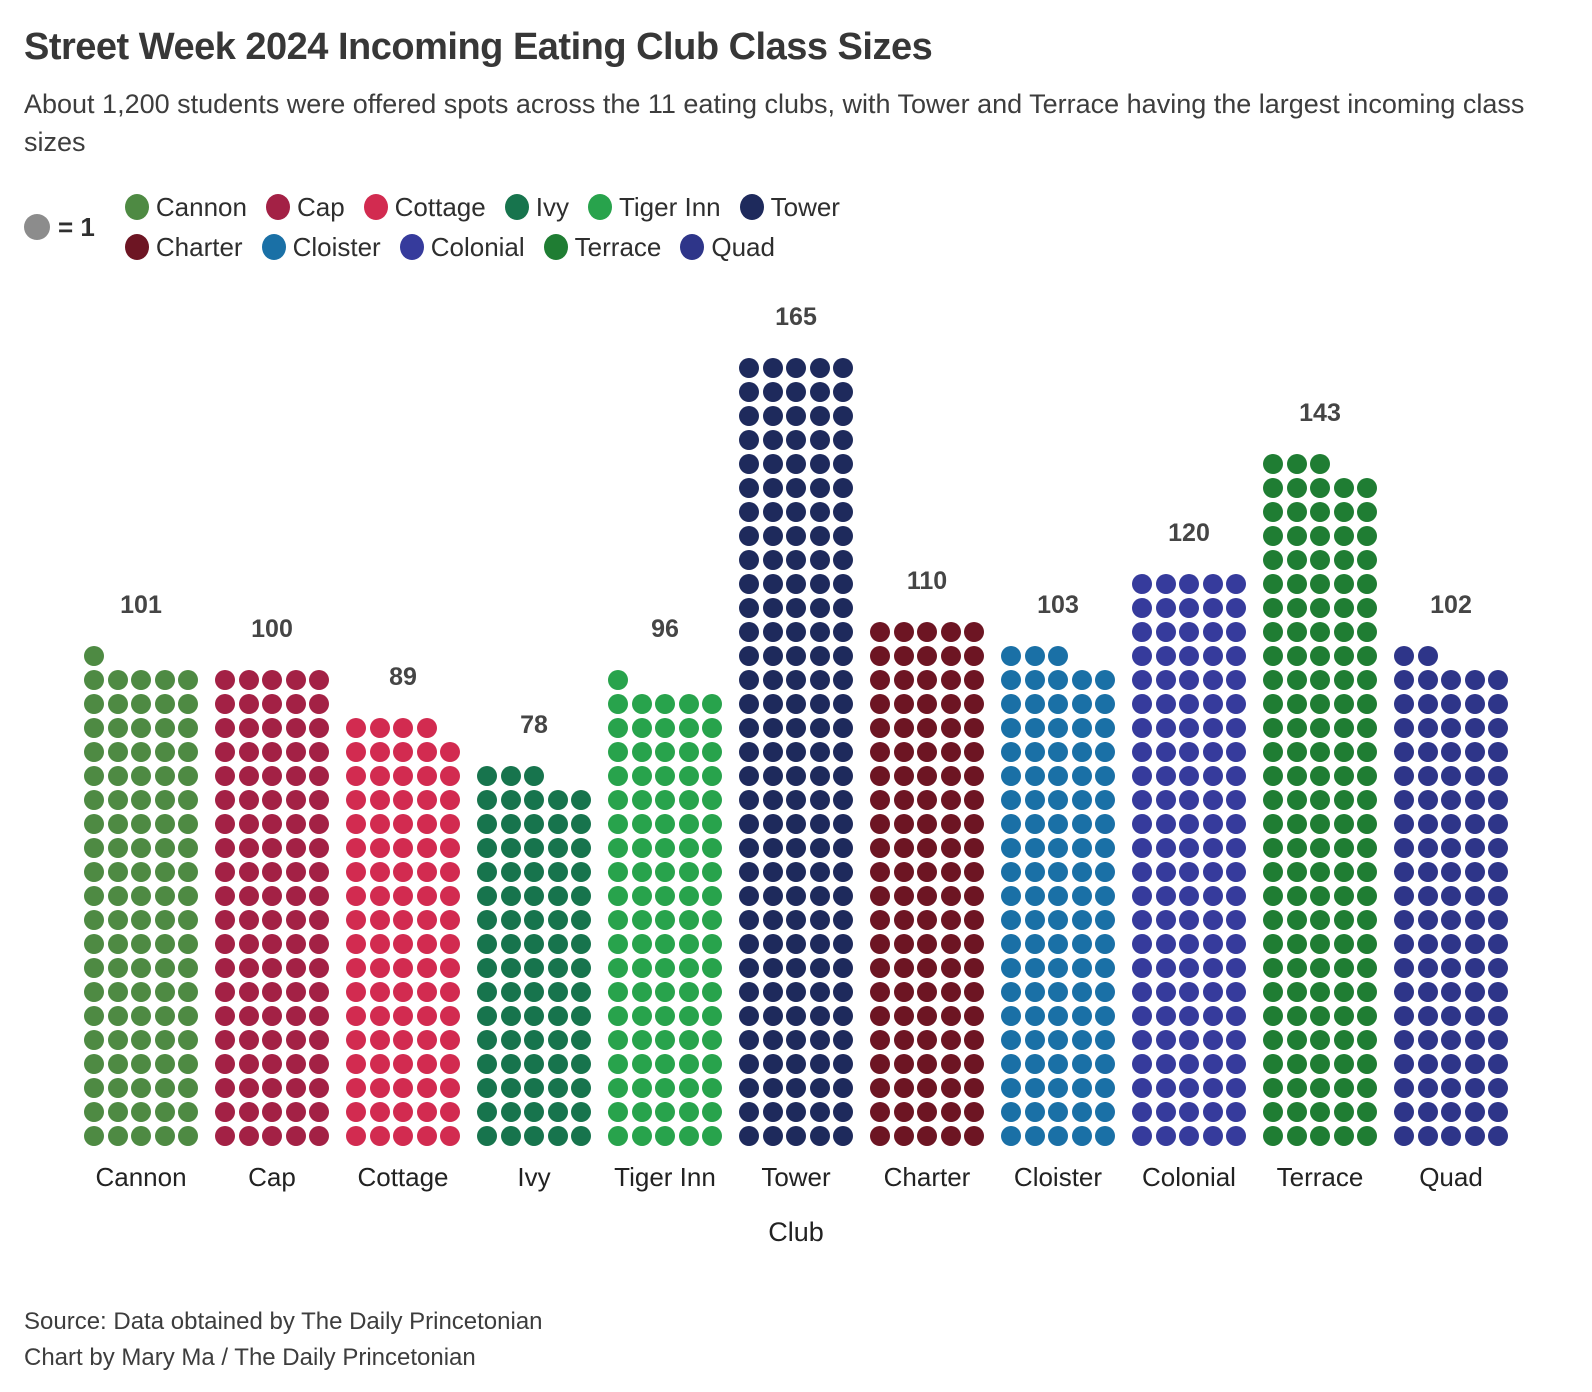 Image resolution: width=1592 pixels, height=1392 pixels. What do you see at coordinates (534, 724) in the screenshot?
I see `count-label: 78` at bounding box center [534, 724].